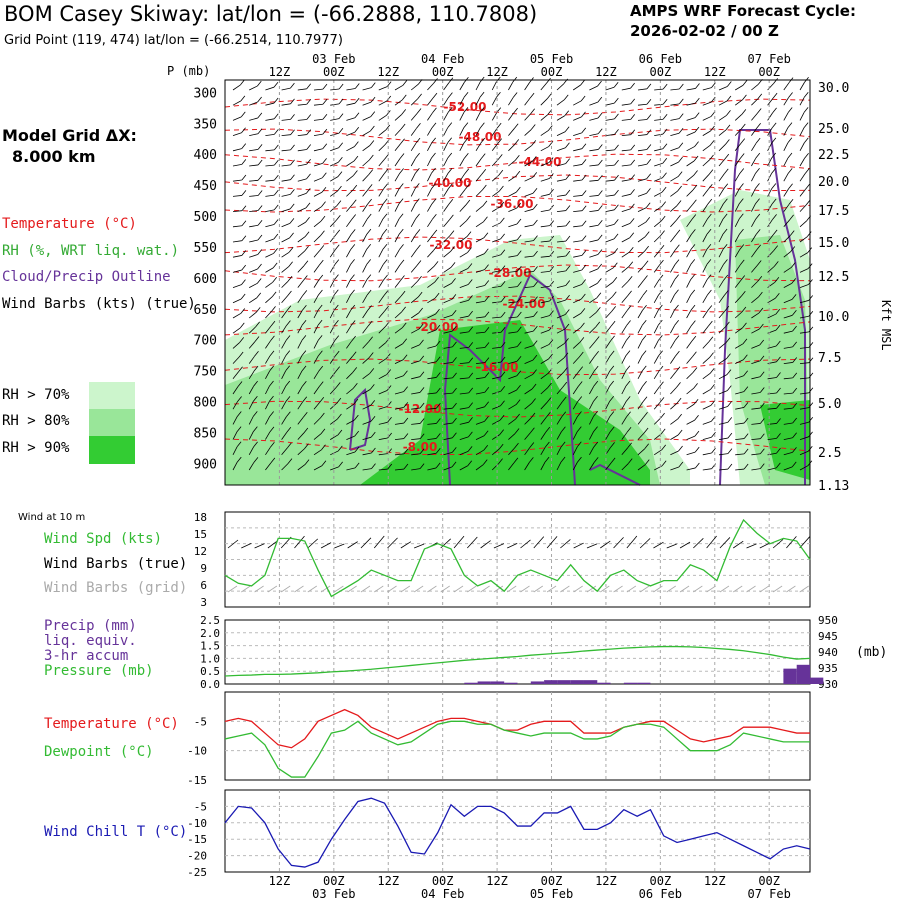 This screenshot has width=900, height=900. Describe the element at coordinates (517, 558) in the screenshot. I see `wind-speed-line` at that location.